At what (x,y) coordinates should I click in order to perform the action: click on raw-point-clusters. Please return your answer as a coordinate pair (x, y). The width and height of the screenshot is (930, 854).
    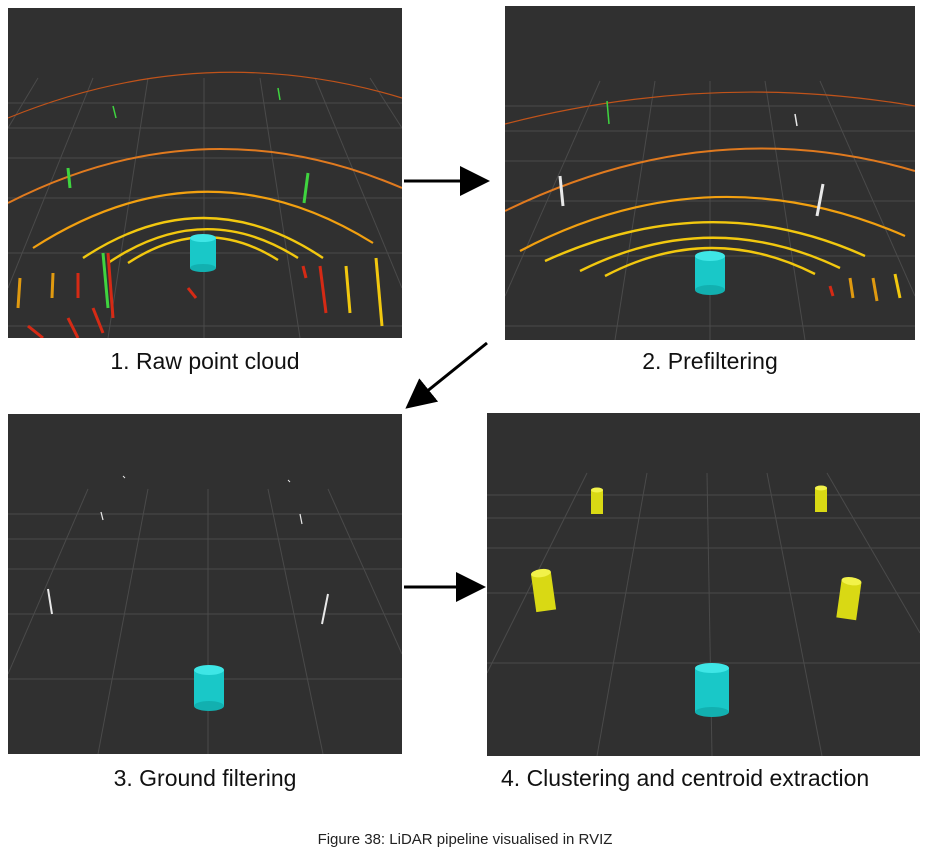
    Looking at the image, I should click on (200, 212).